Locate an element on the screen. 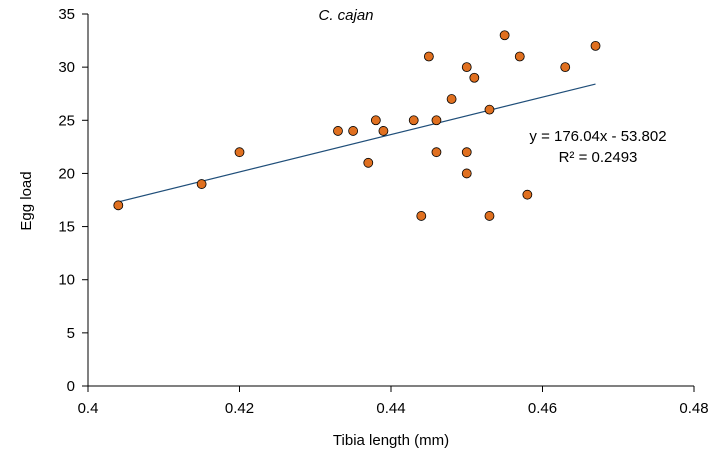 This screenshot has width=714, height=454. y-tick-label: 5 is located at coordinates (71, 333).